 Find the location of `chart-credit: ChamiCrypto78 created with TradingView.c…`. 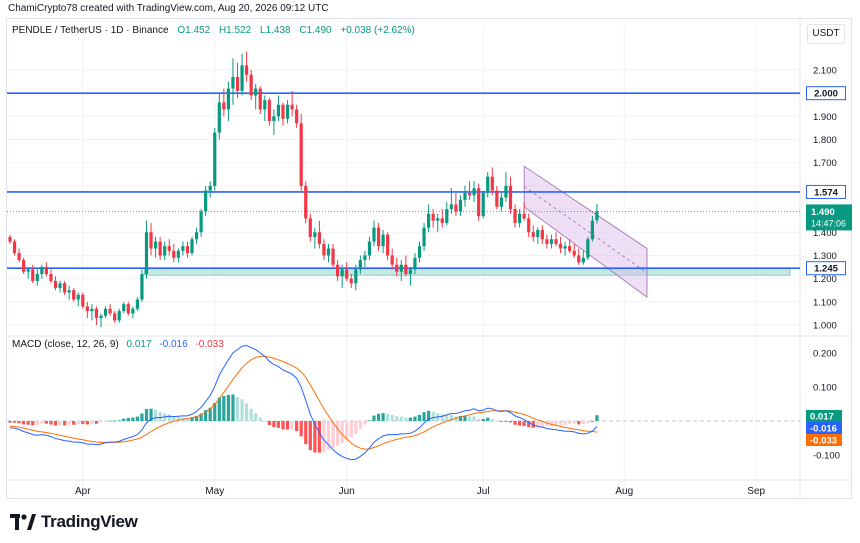

chart-credit: ChamiCrypto78 created with TradingView.c… is located at coordinates (168, 8).